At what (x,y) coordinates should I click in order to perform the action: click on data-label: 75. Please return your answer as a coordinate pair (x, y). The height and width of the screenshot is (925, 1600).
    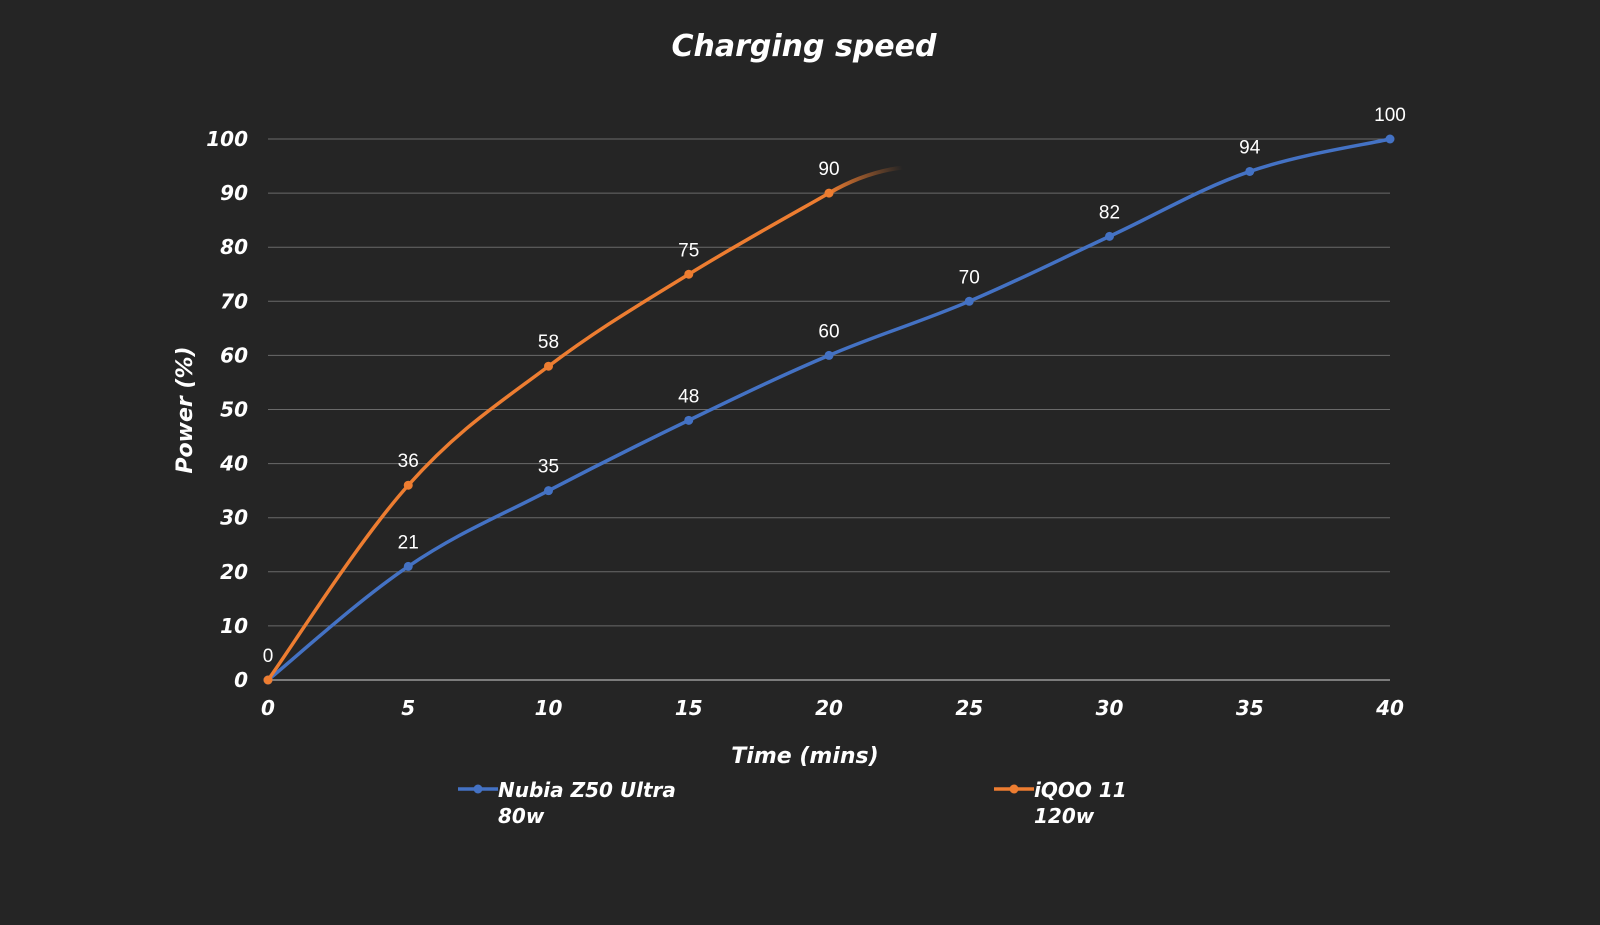
    Looking at the image, I should click on (688, 250).